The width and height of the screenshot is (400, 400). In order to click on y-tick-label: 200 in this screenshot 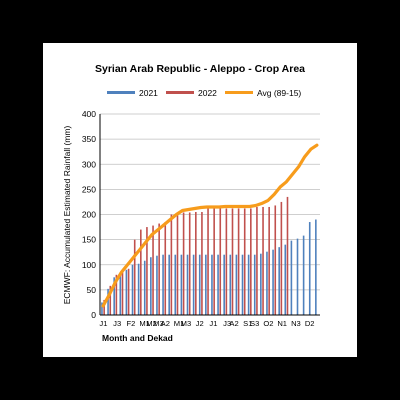, I will do `click(89, 215)`.